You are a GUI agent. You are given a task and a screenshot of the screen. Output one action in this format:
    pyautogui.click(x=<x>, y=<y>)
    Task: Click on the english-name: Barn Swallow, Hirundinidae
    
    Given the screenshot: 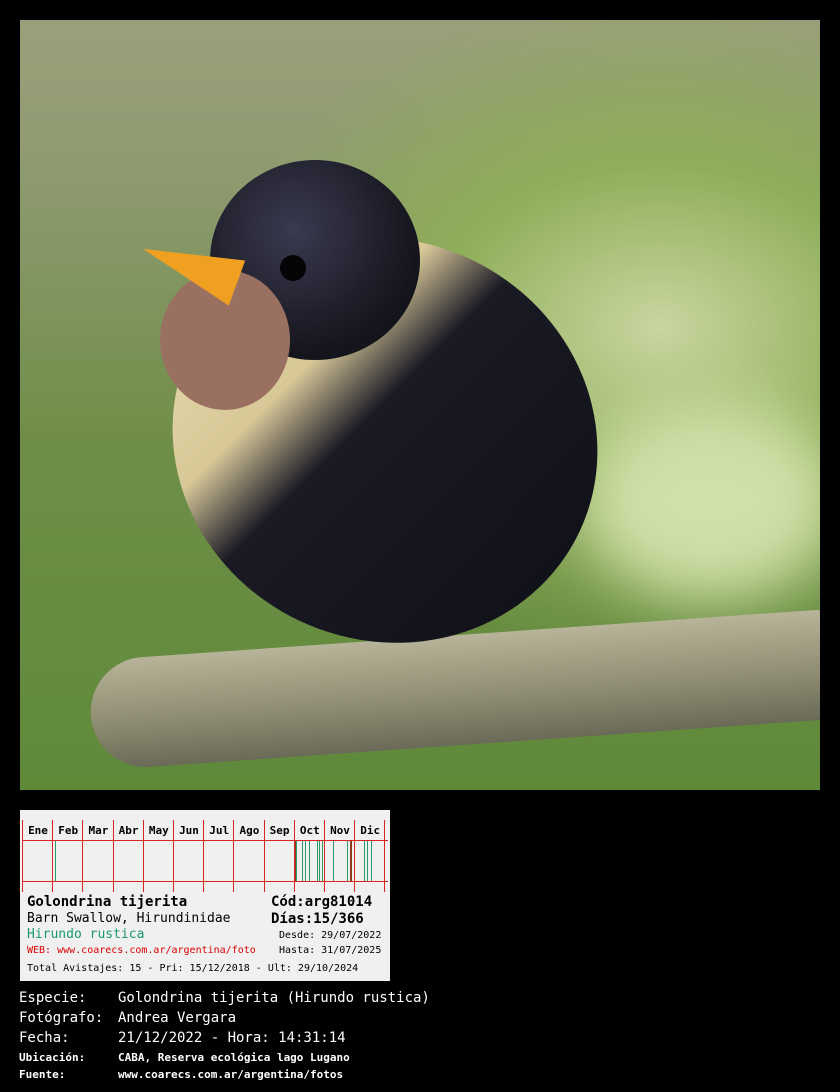 What is the action you would take?
    pyautogui.click(x=129, y=918)
    